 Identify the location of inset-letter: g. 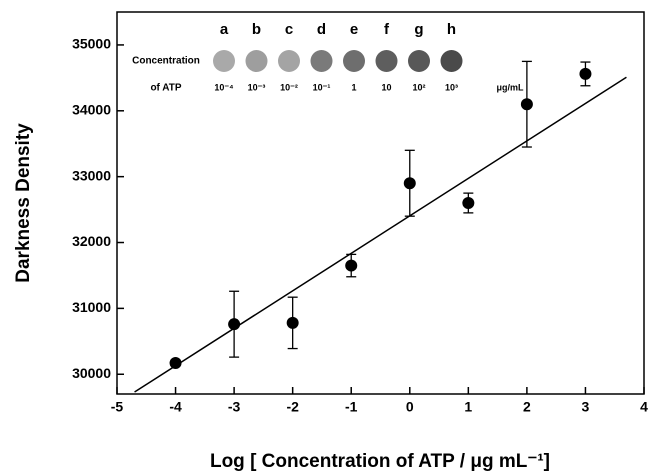
(418, 29).